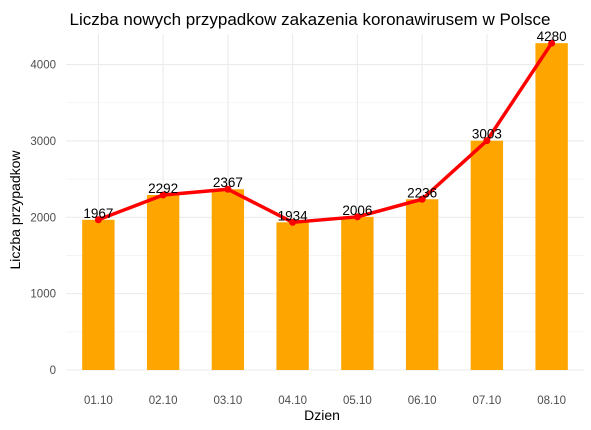  Describe the element at coordinates (163, 188) in the screenshot. I see `data-label: 2292` at that location.